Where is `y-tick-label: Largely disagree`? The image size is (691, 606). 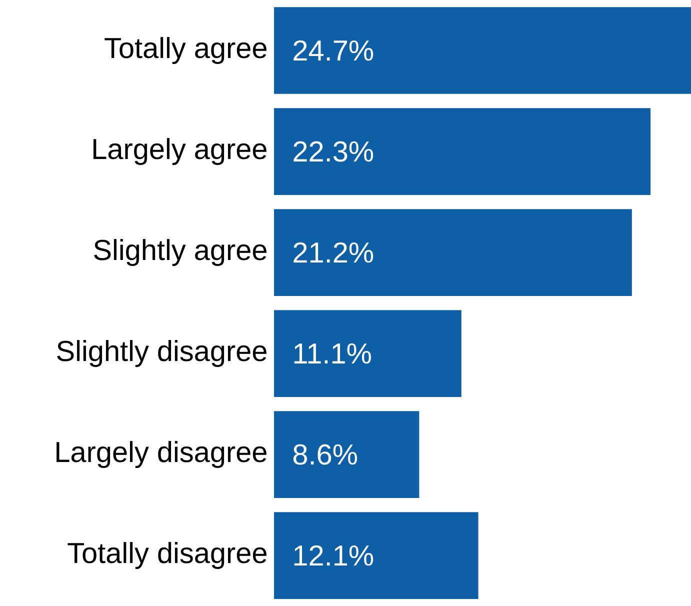
y-tick-label: Largely disagree is located at coordinates (161, 454).